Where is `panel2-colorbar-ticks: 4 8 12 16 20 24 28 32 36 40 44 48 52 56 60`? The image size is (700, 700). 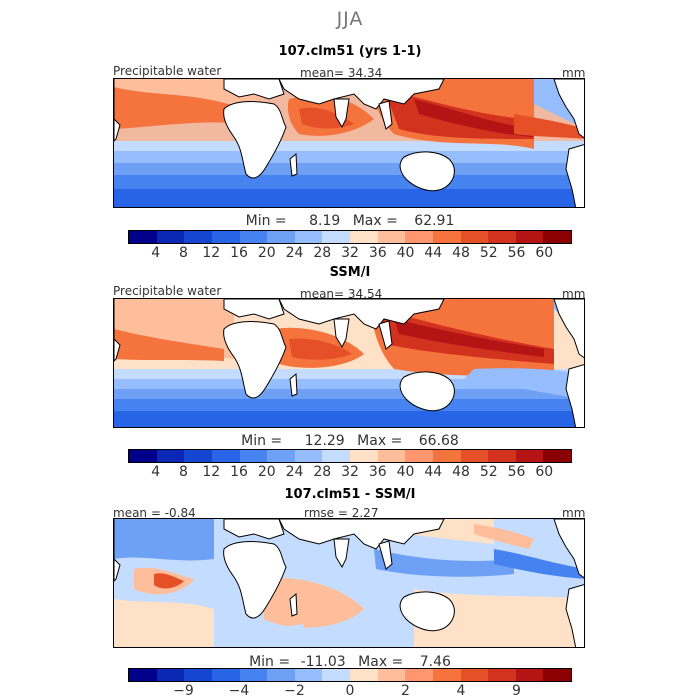
panel2-colorbar-ticks: 4 8 12 16 20 24 28 32 36 40 44 48 52 56 60 is located at coordinates (350, 472).